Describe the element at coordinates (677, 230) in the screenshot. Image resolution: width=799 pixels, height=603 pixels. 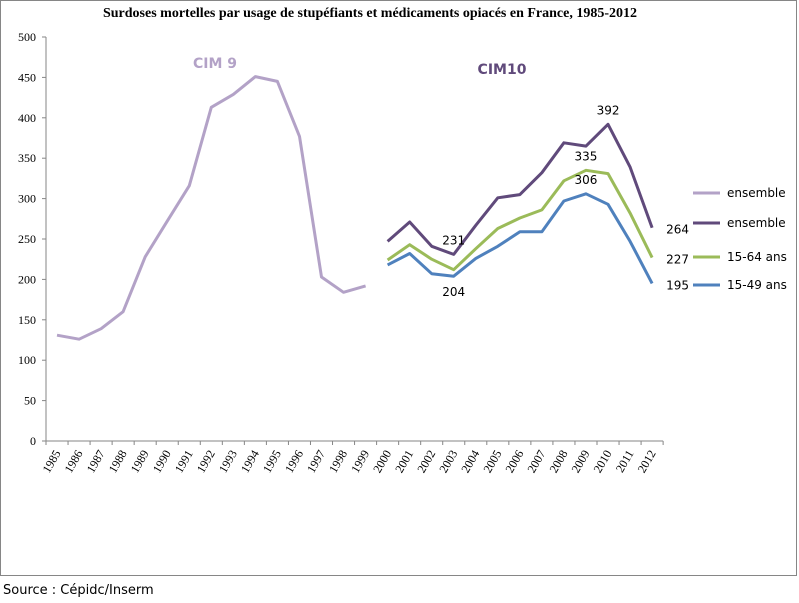
I see `data-label: 264` at that location.